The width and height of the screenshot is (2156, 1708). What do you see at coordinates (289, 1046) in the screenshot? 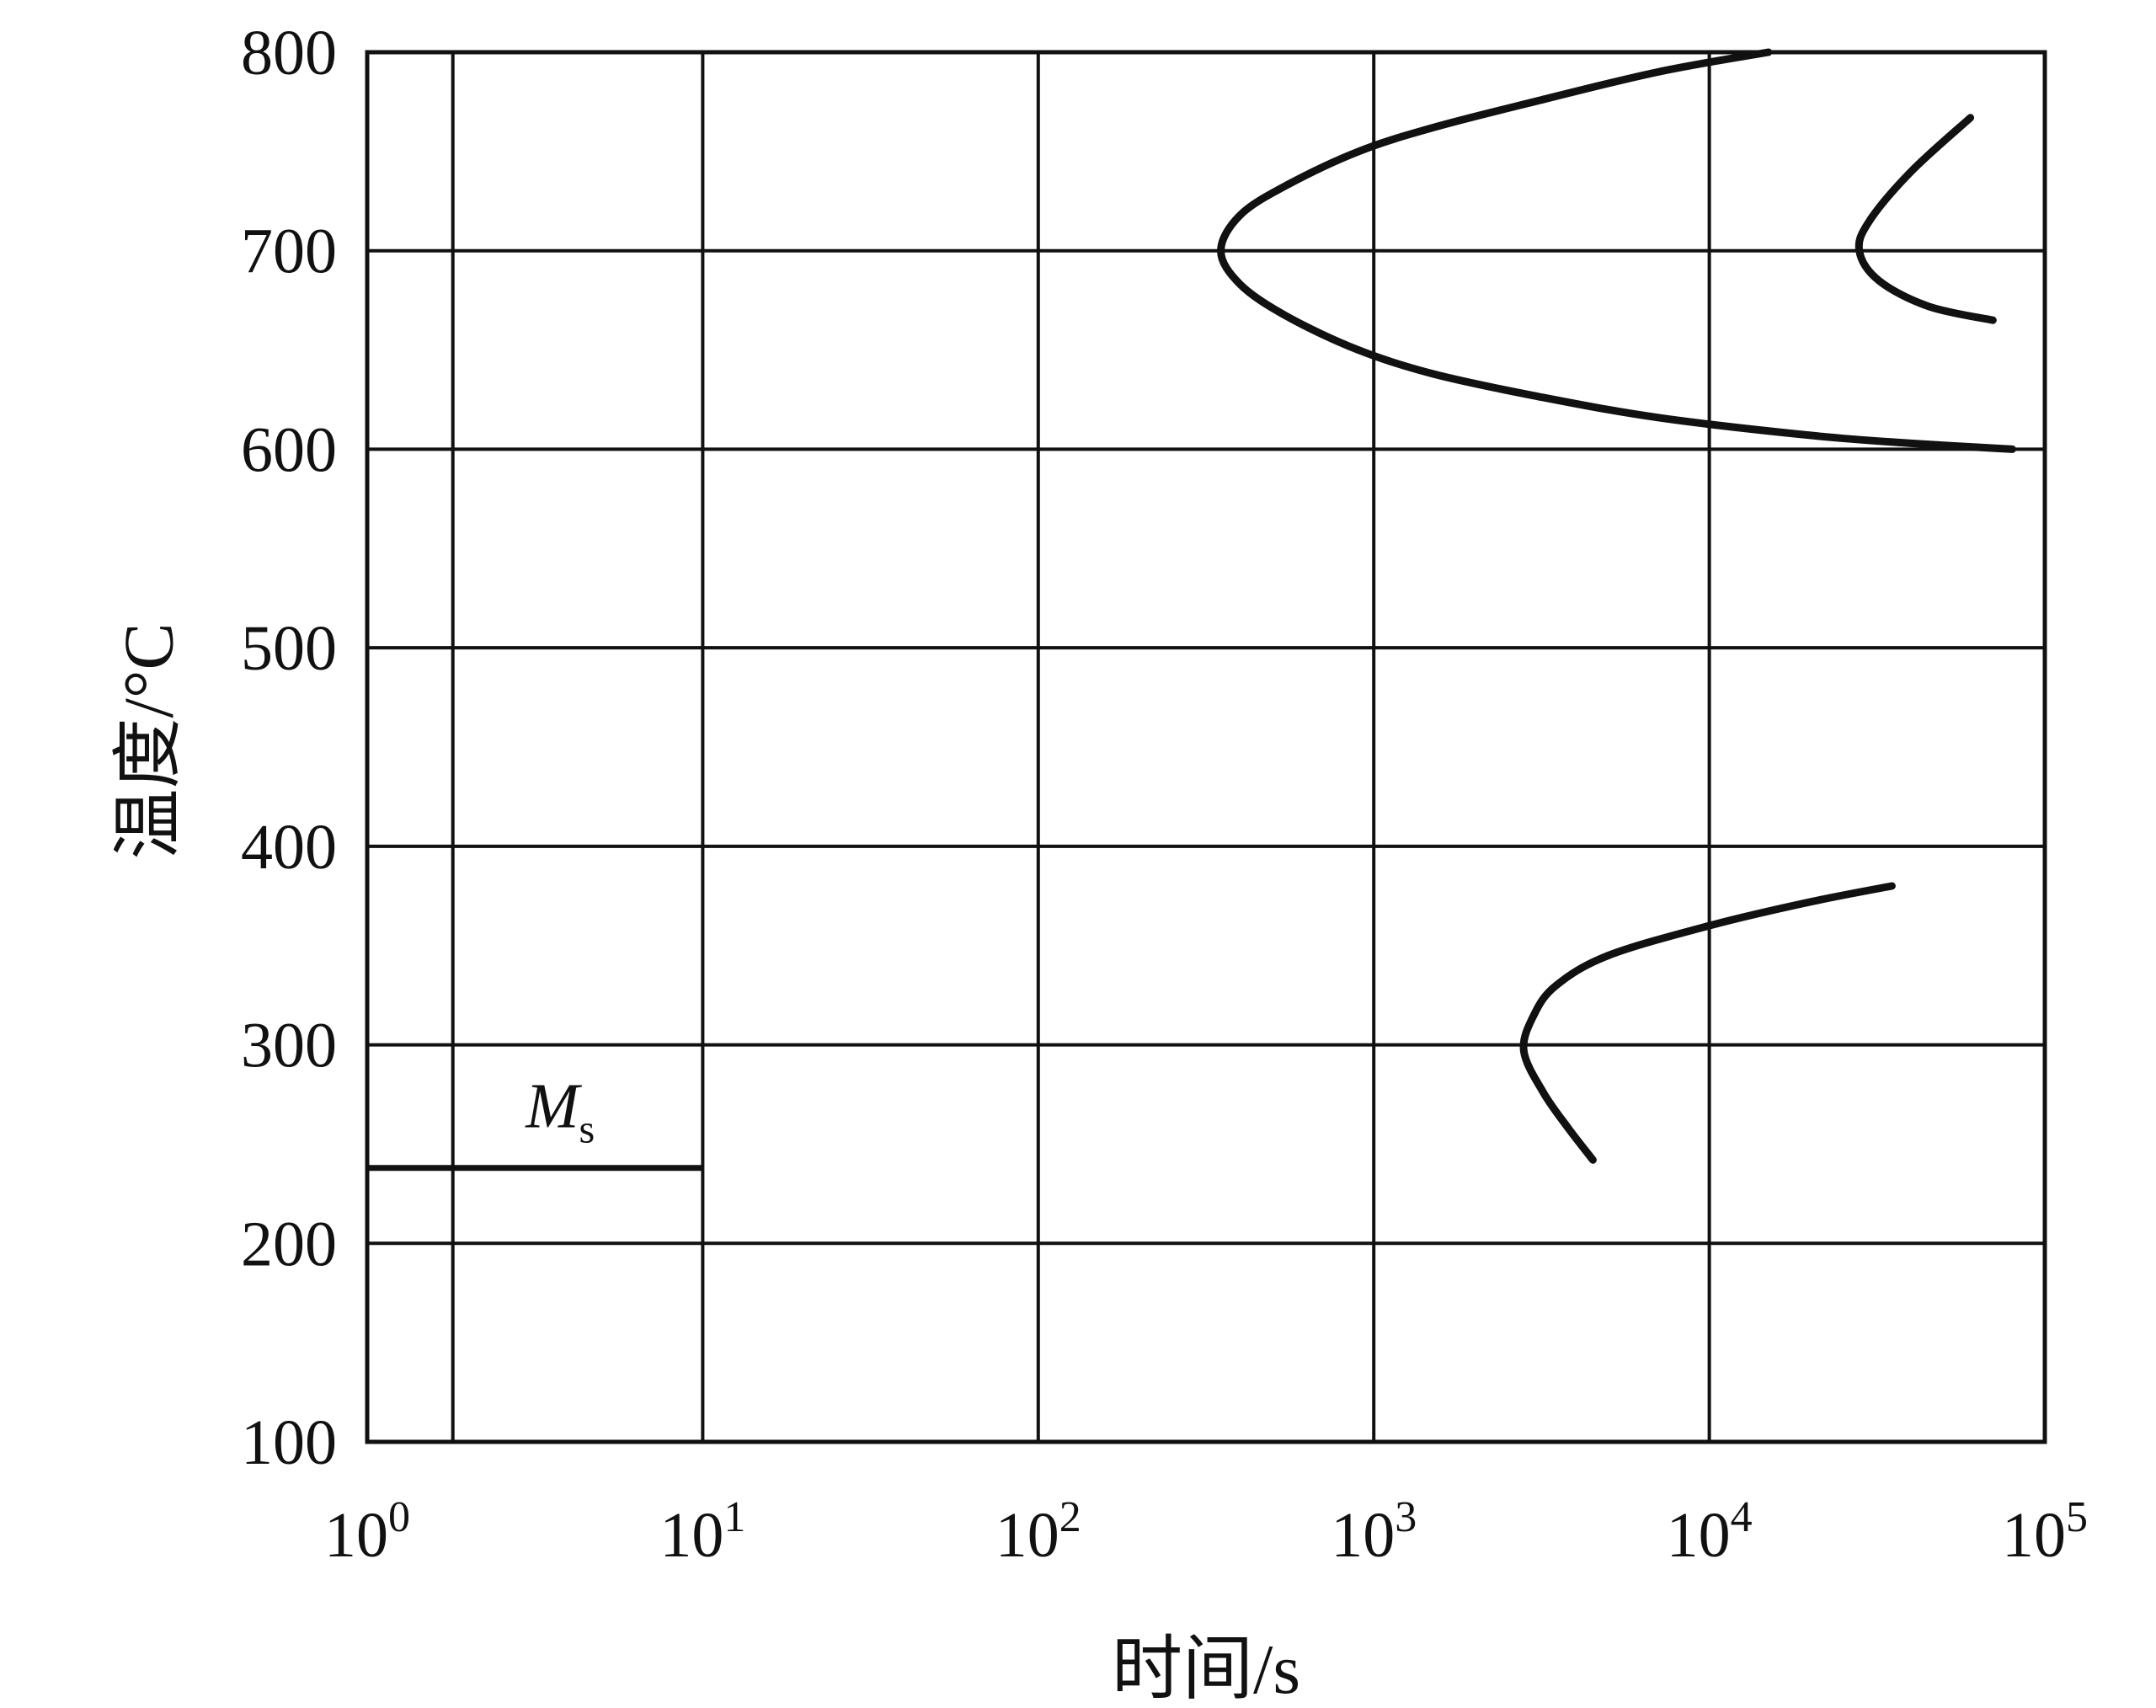
I see `y-tick-label-2: 300` at bounding box center [289, 1046].